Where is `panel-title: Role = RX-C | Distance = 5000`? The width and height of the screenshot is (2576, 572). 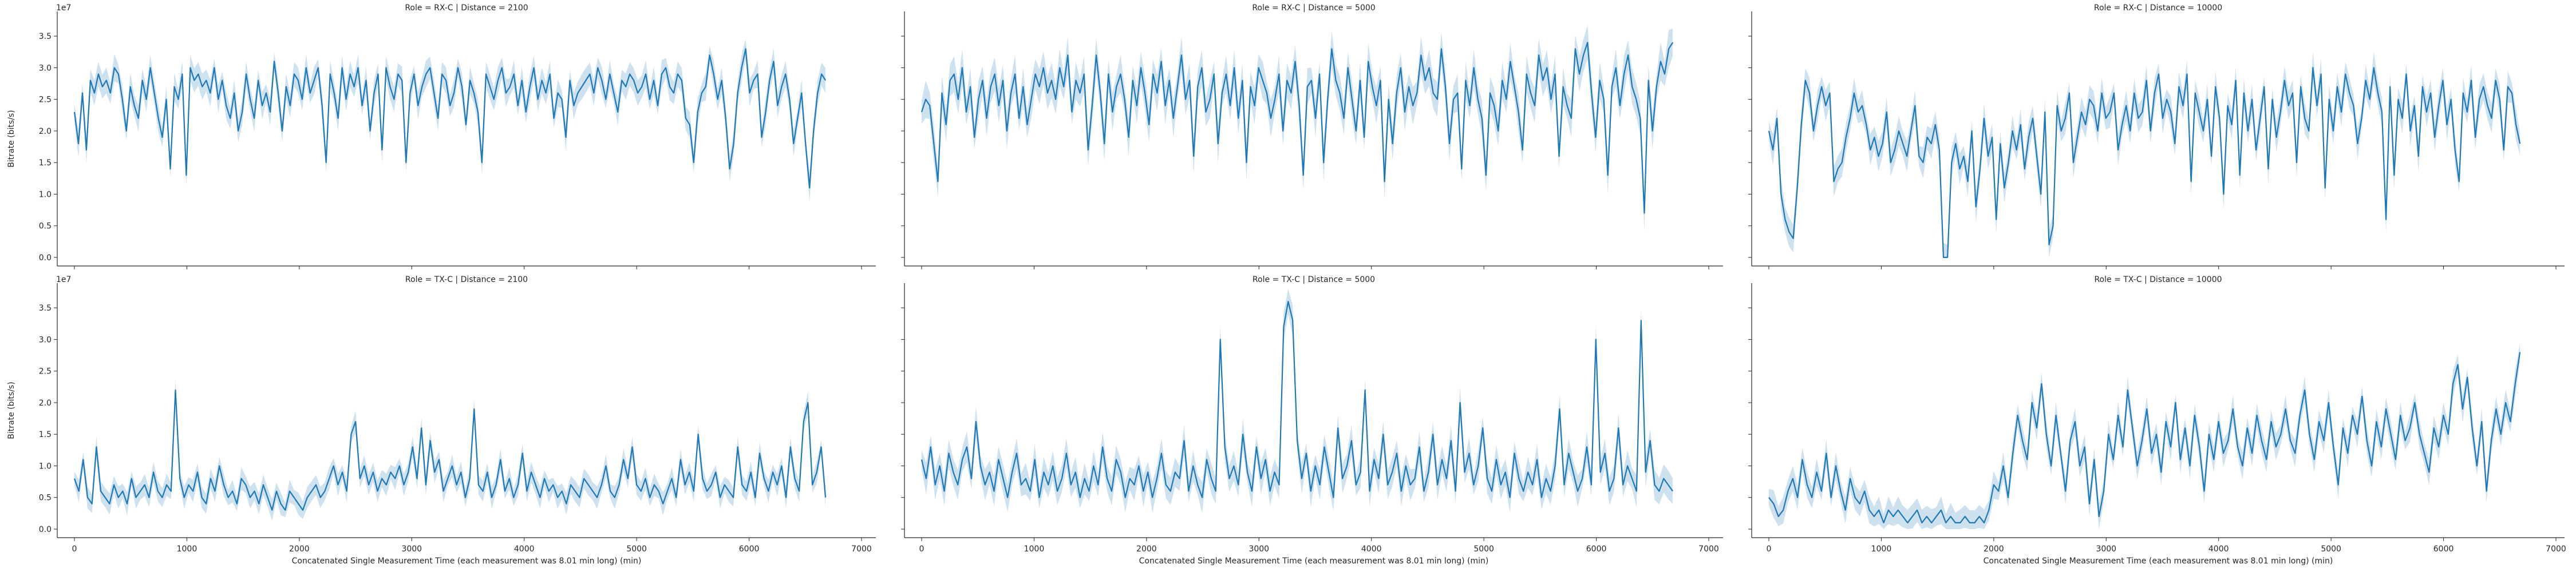
panel-title: Role = RX-C | Distance = 5000 is located at coordinates (1313, 8).